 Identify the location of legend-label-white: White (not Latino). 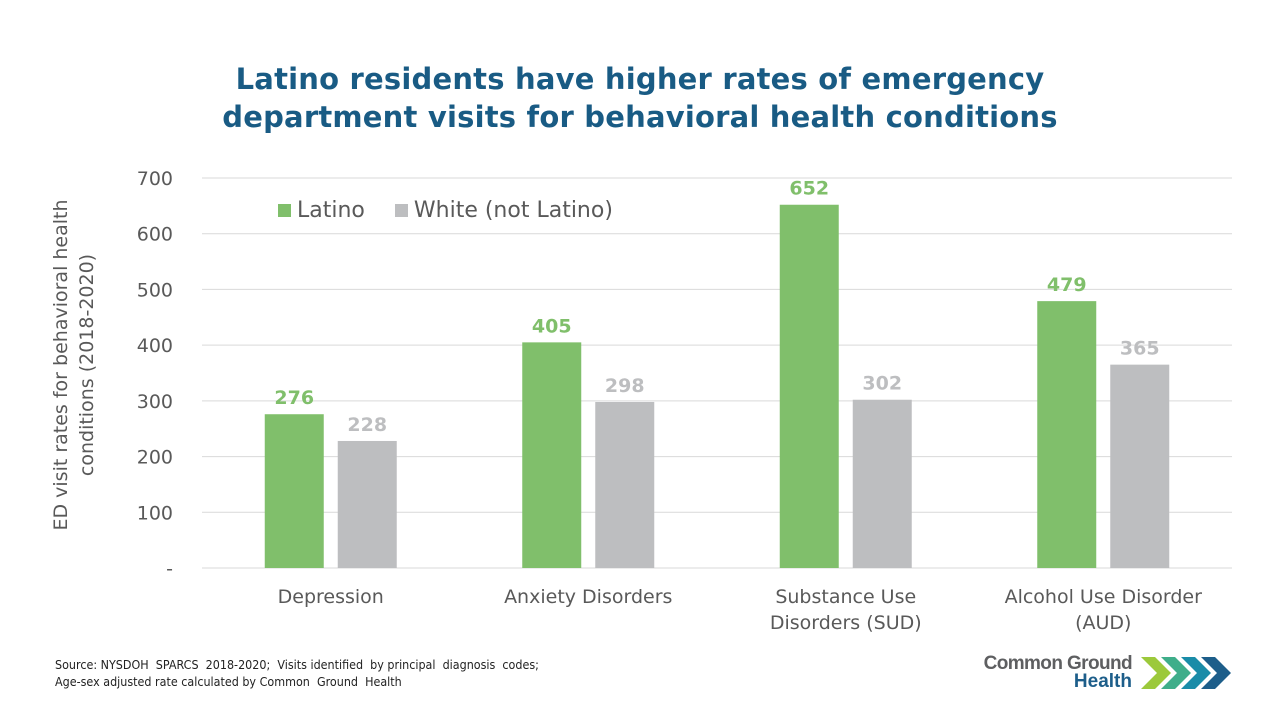
(513, 210).